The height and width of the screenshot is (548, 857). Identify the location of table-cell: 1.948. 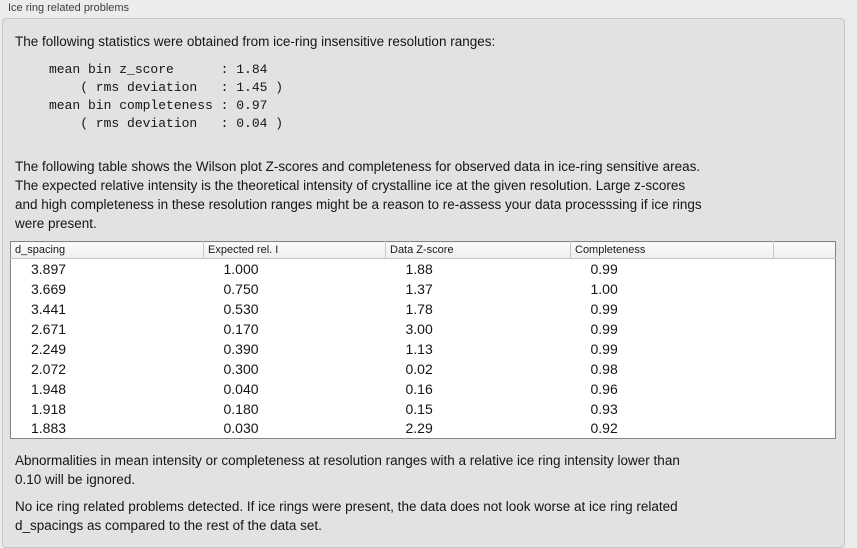
(49, 388).